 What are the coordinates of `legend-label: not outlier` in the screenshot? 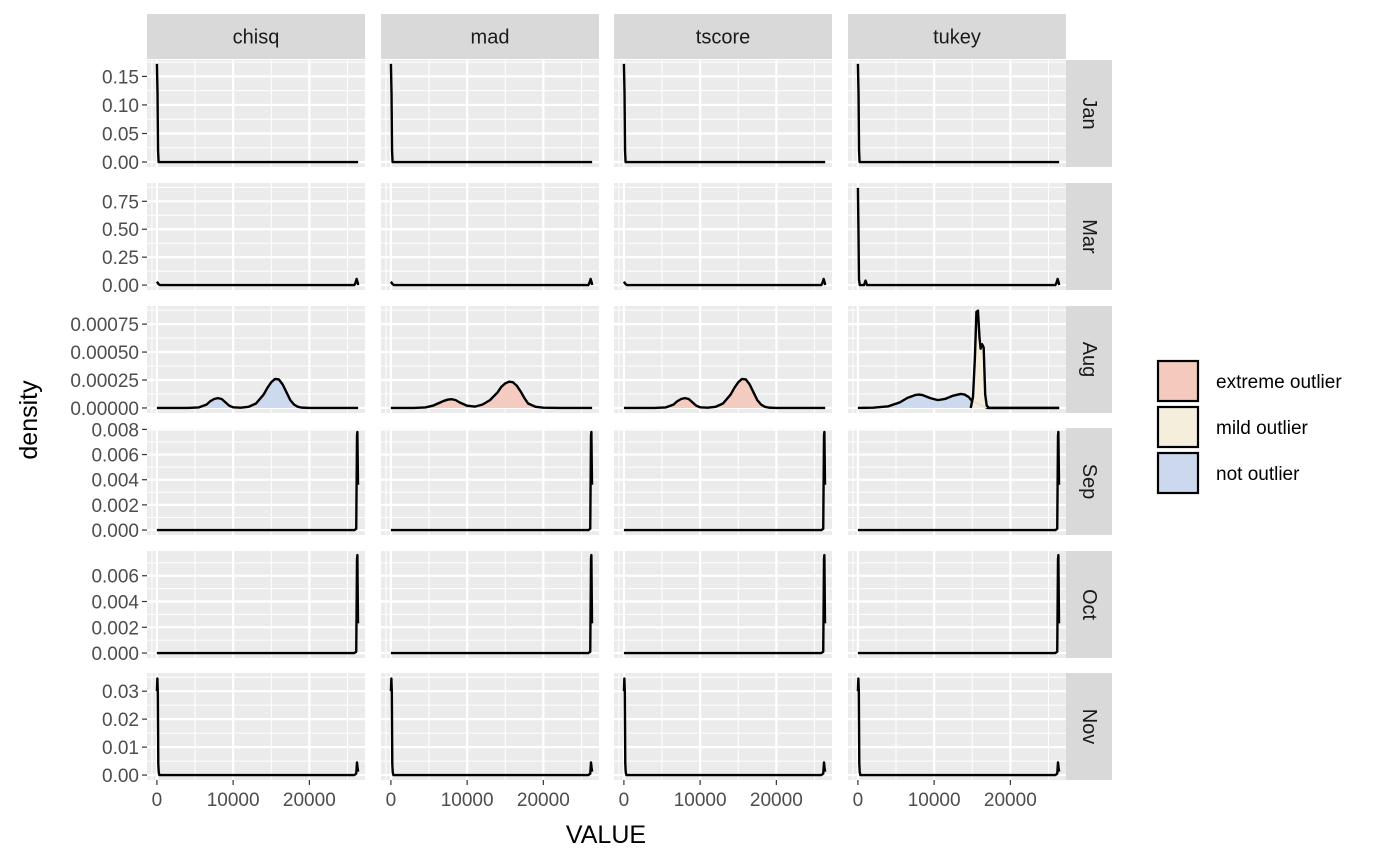 It's located at (1258, 474).